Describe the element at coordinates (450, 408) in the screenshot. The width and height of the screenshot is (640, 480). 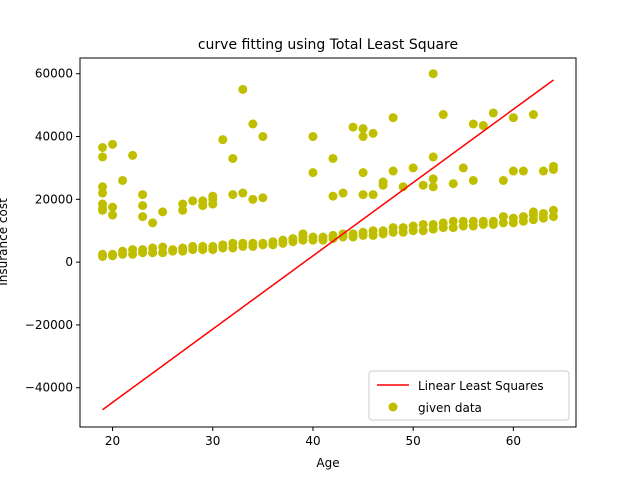
I see `legend-label-scatter: given data` at that location.